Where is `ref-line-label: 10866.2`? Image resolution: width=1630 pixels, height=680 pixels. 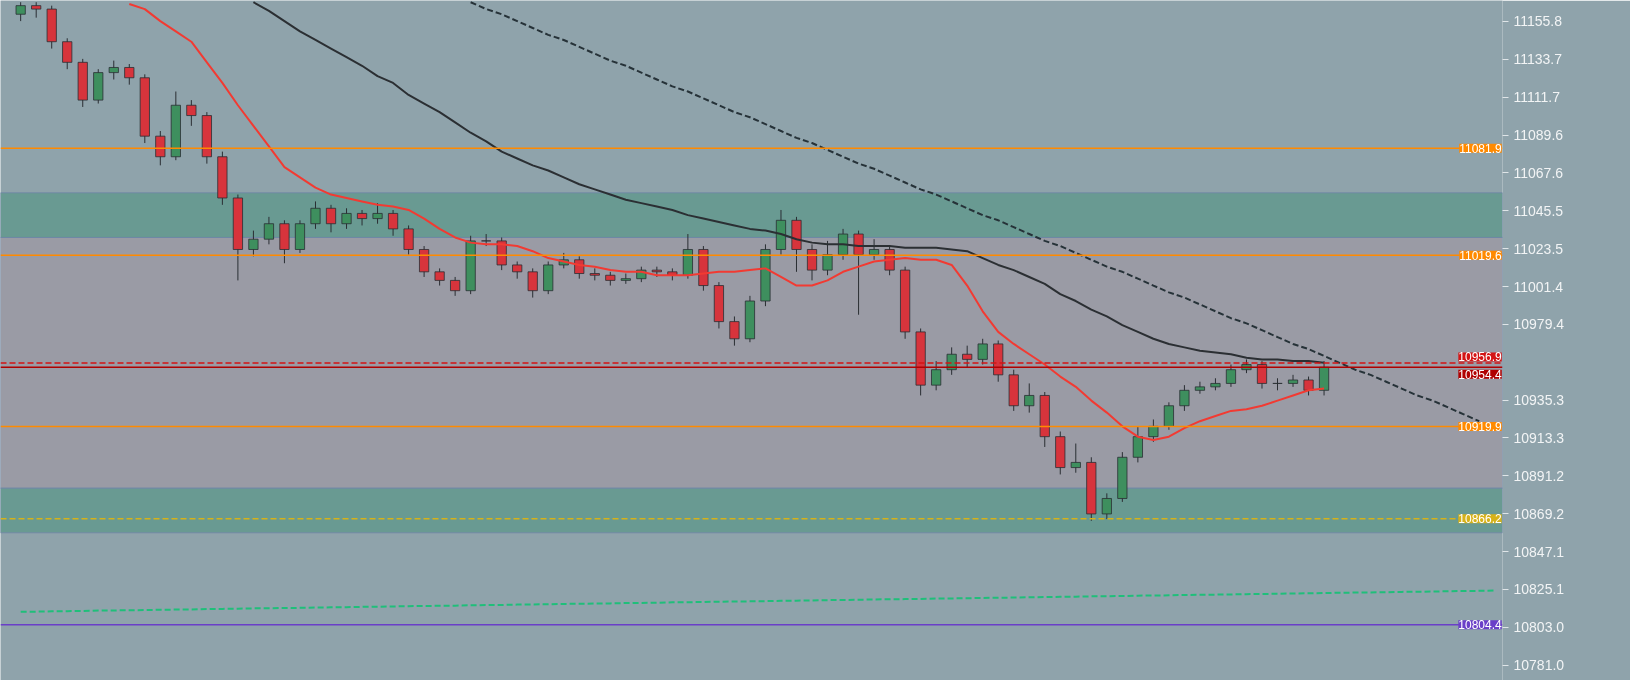
ref-line-label: 10866.2 is located at coordinates (1480, 519).